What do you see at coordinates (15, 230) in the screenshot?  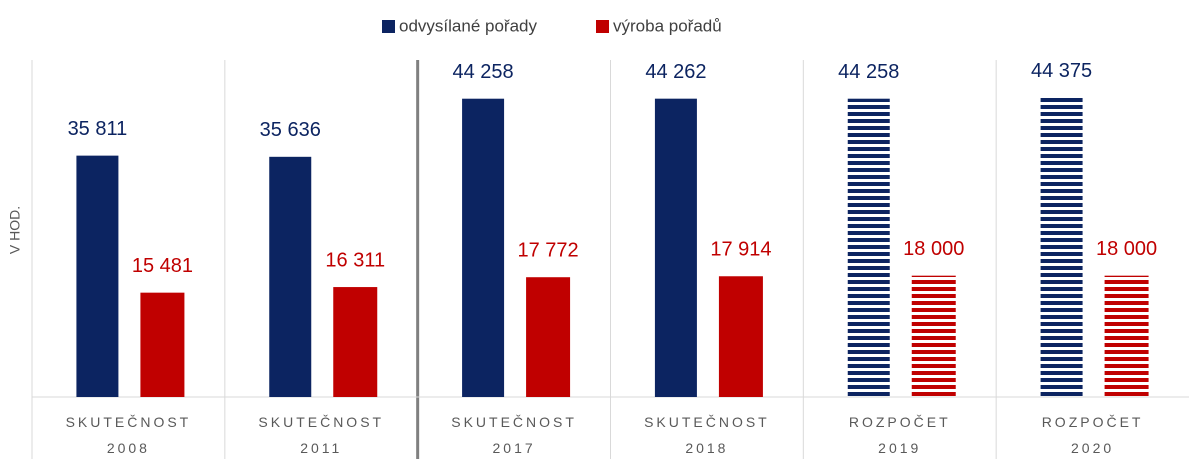 I see `y-axis-label: V HOD.` at bounding box center [15, 230].